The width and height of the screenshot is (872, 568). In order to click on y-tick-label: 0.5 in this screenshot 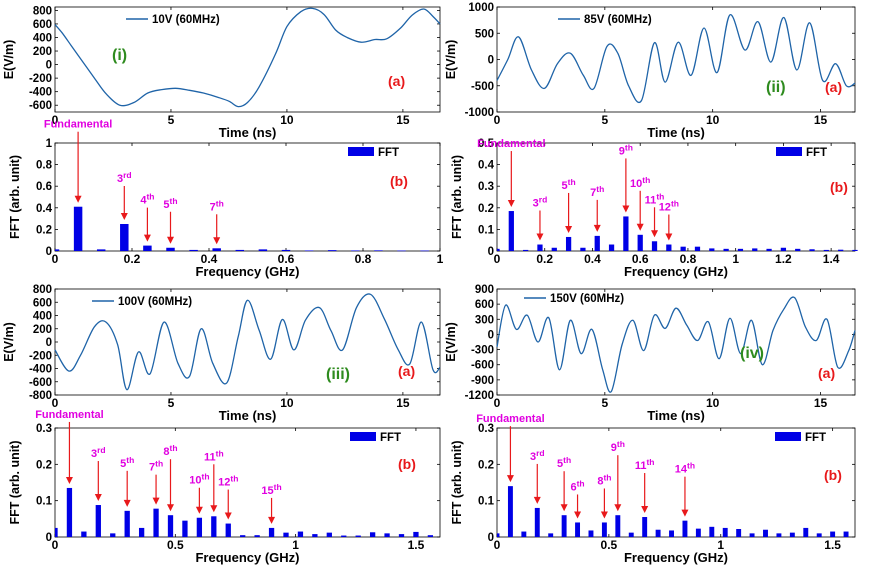, I will do `click(486, 144)`.